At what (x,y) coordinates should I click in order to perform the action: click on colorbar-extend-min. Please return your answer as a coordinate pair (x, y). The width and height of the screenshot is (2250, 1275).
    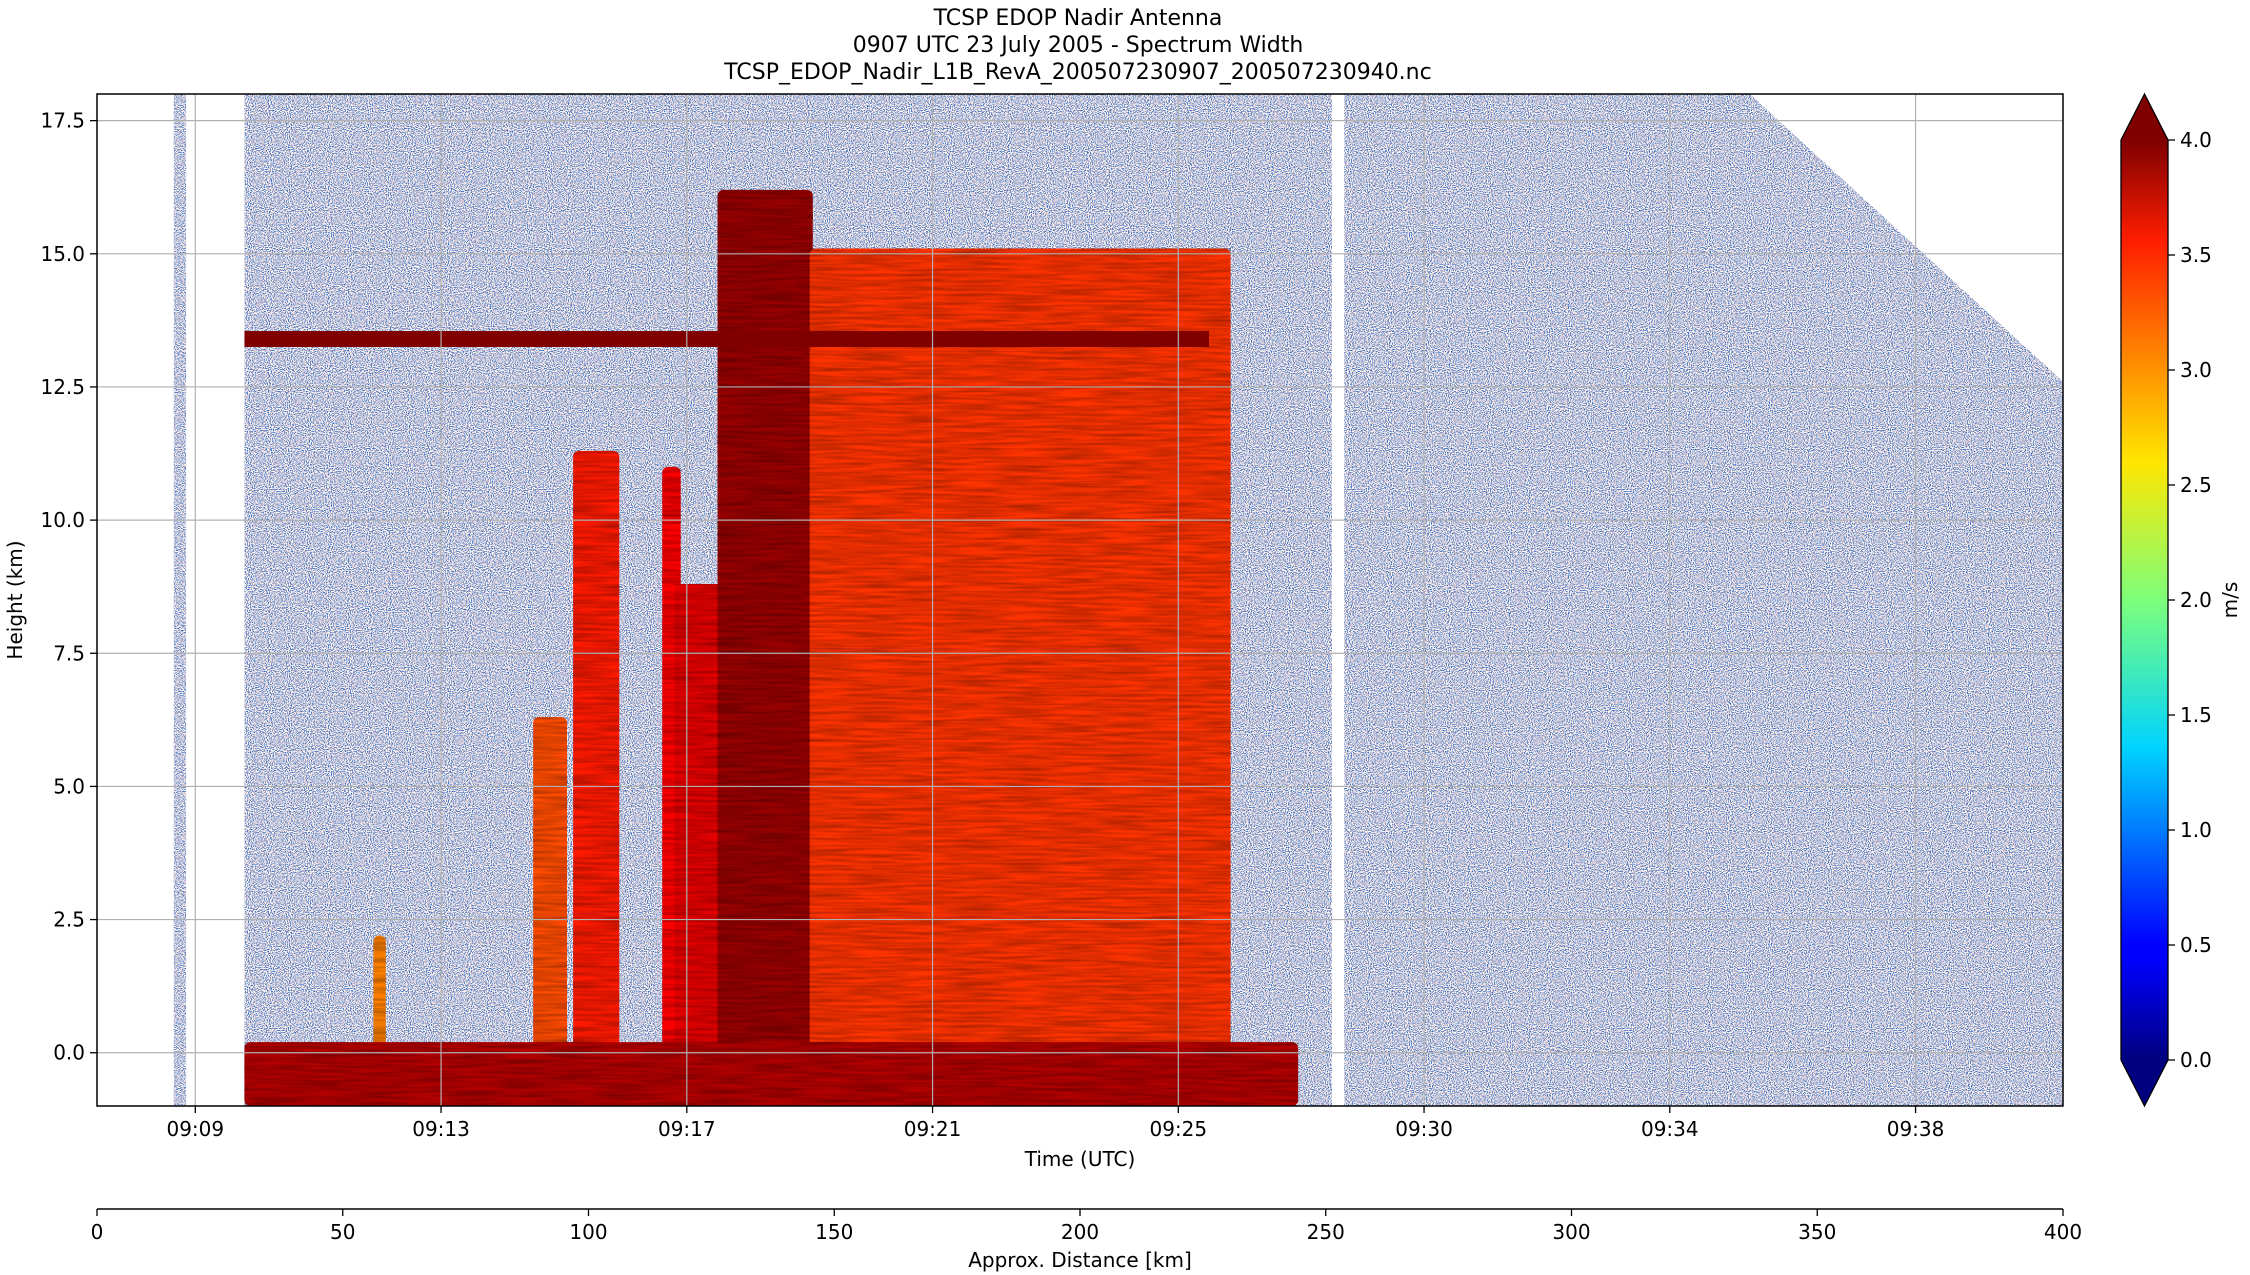
    Looking at the image, I should click on (2144, 1083).